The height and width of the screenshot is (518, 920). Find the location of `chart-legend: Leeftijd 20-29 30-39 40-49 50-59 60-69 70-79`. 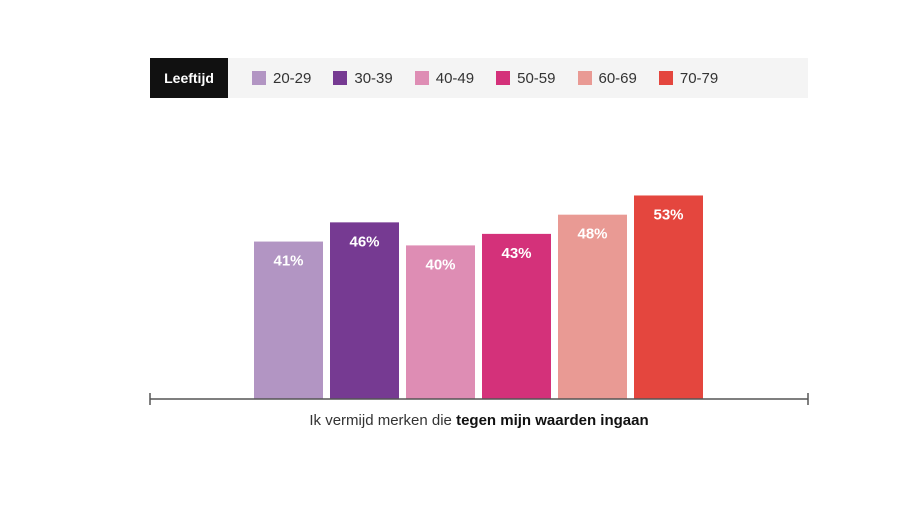

chart-legend: Leeftijd 20-29 30-39 40-49 50-59 60-69 70-79 is located at coordinates (479, 78).